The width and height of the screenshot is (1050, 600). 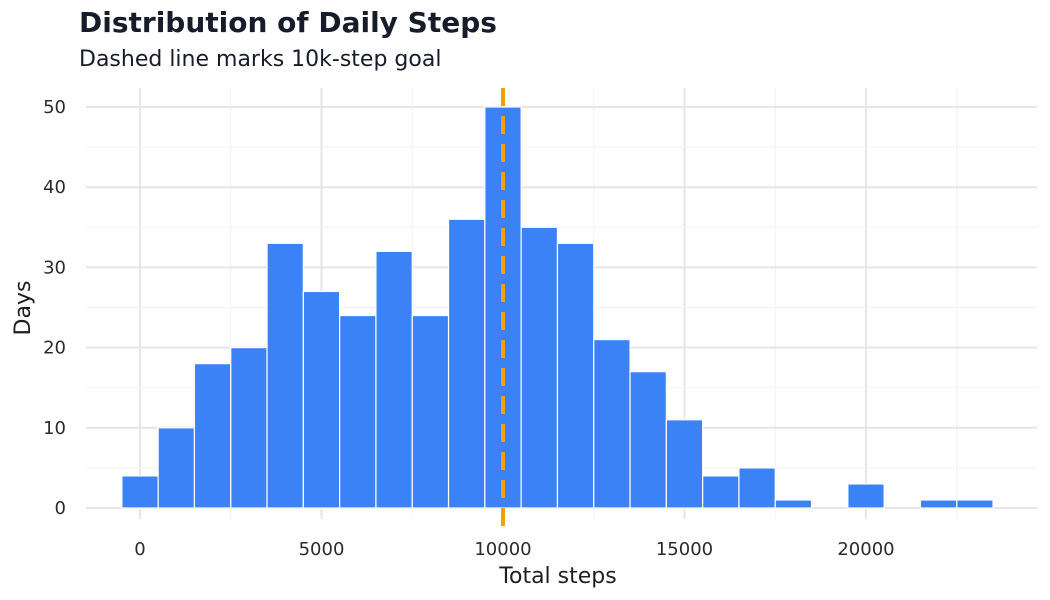 I want to click on y-tick-label: 20, so click(x=54, y=348).